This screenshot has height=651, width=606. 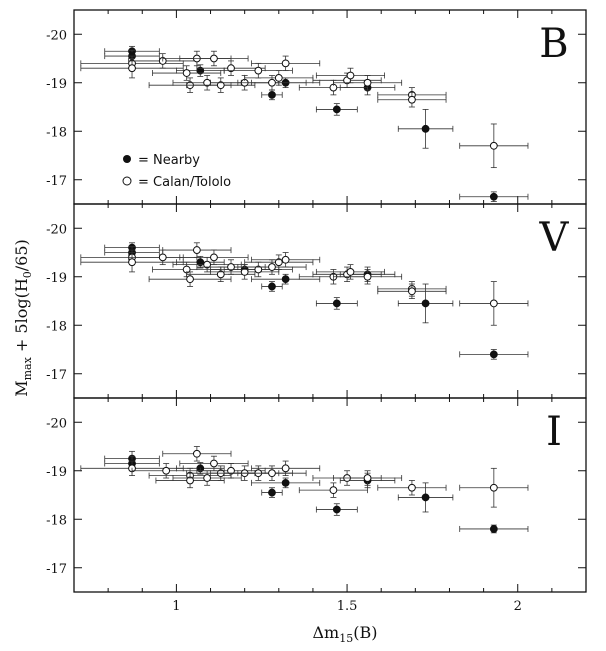 I want to click on legend: = Nearby = Calan/Tololo, so click(x=176, y=171).